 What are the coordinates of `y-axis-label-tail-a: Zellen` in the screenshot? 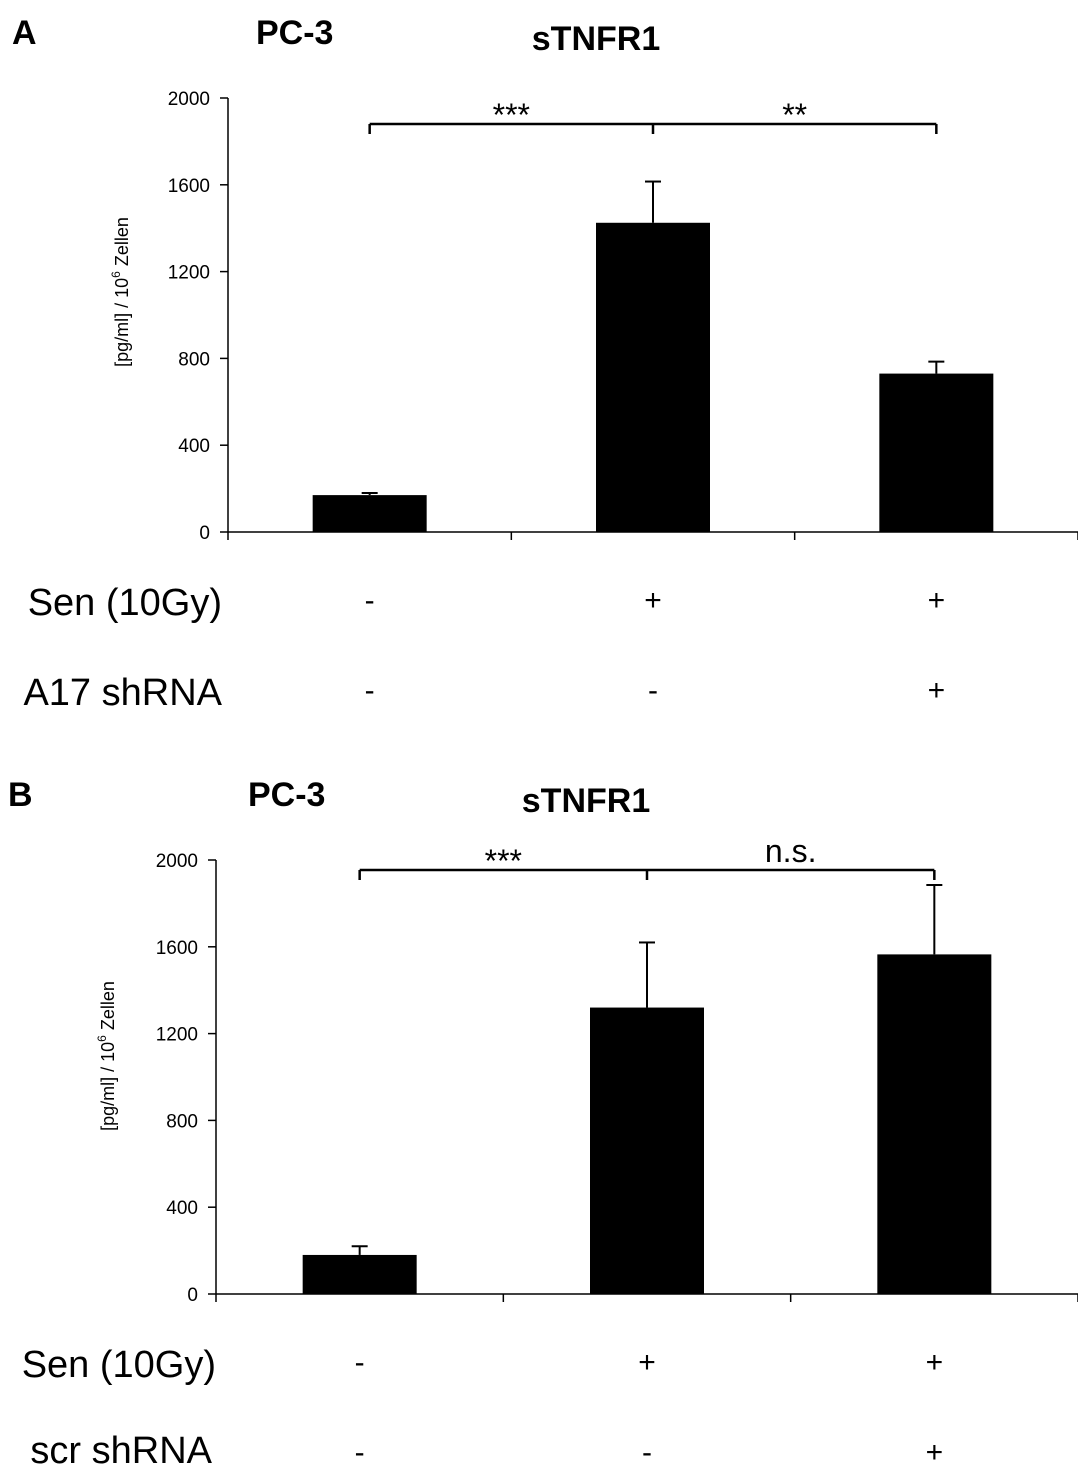 It's located at (122, 244).